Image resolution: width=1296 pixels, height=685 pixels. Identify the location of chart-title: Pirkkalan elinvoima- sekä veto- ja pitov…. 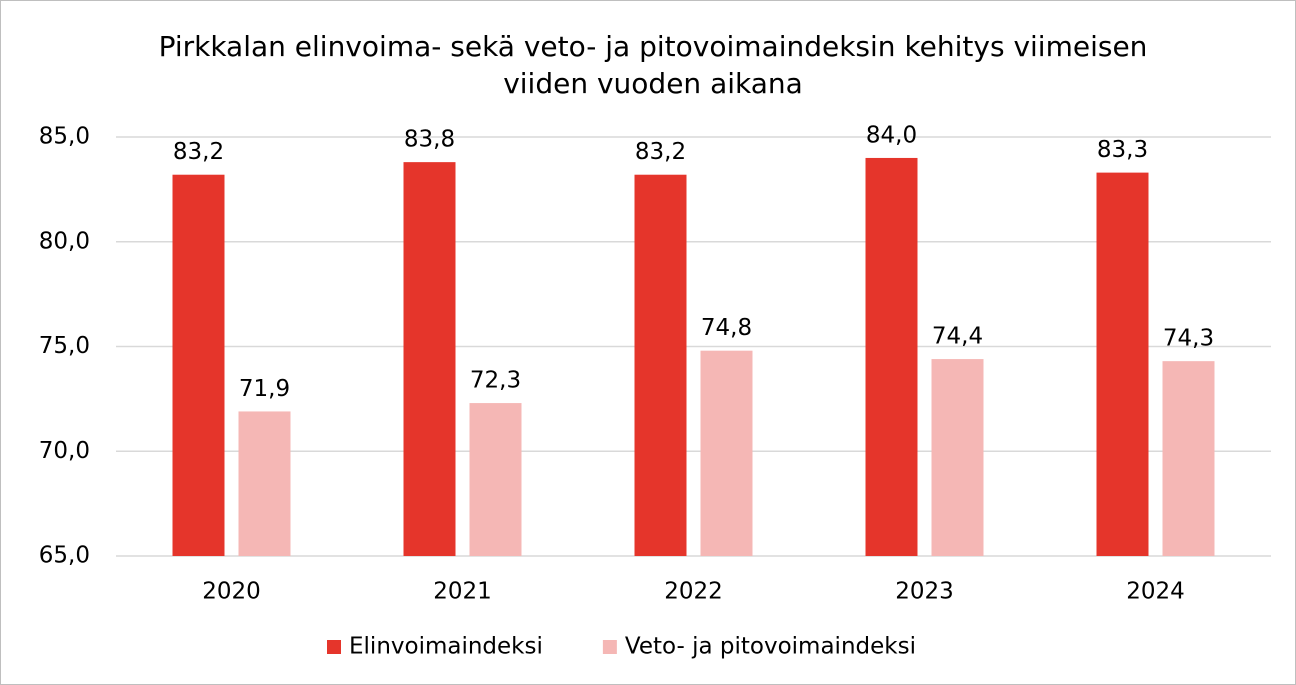
(653, 65).